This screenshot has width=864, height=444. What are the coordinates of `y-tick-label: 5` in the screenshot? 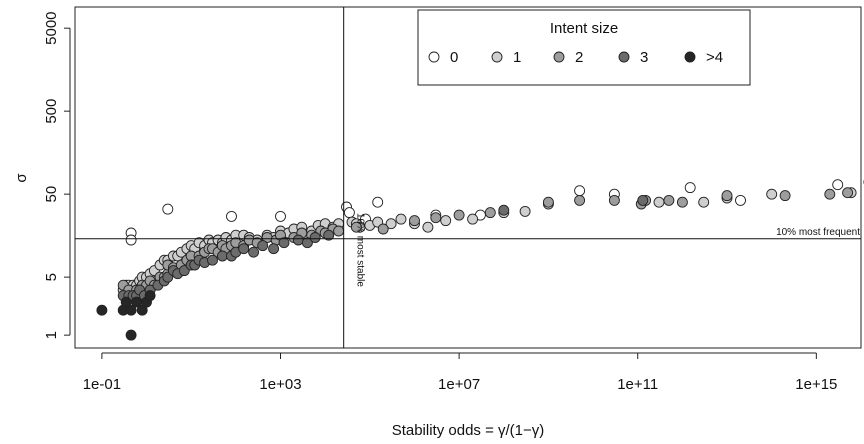 It's located at (51, 277).